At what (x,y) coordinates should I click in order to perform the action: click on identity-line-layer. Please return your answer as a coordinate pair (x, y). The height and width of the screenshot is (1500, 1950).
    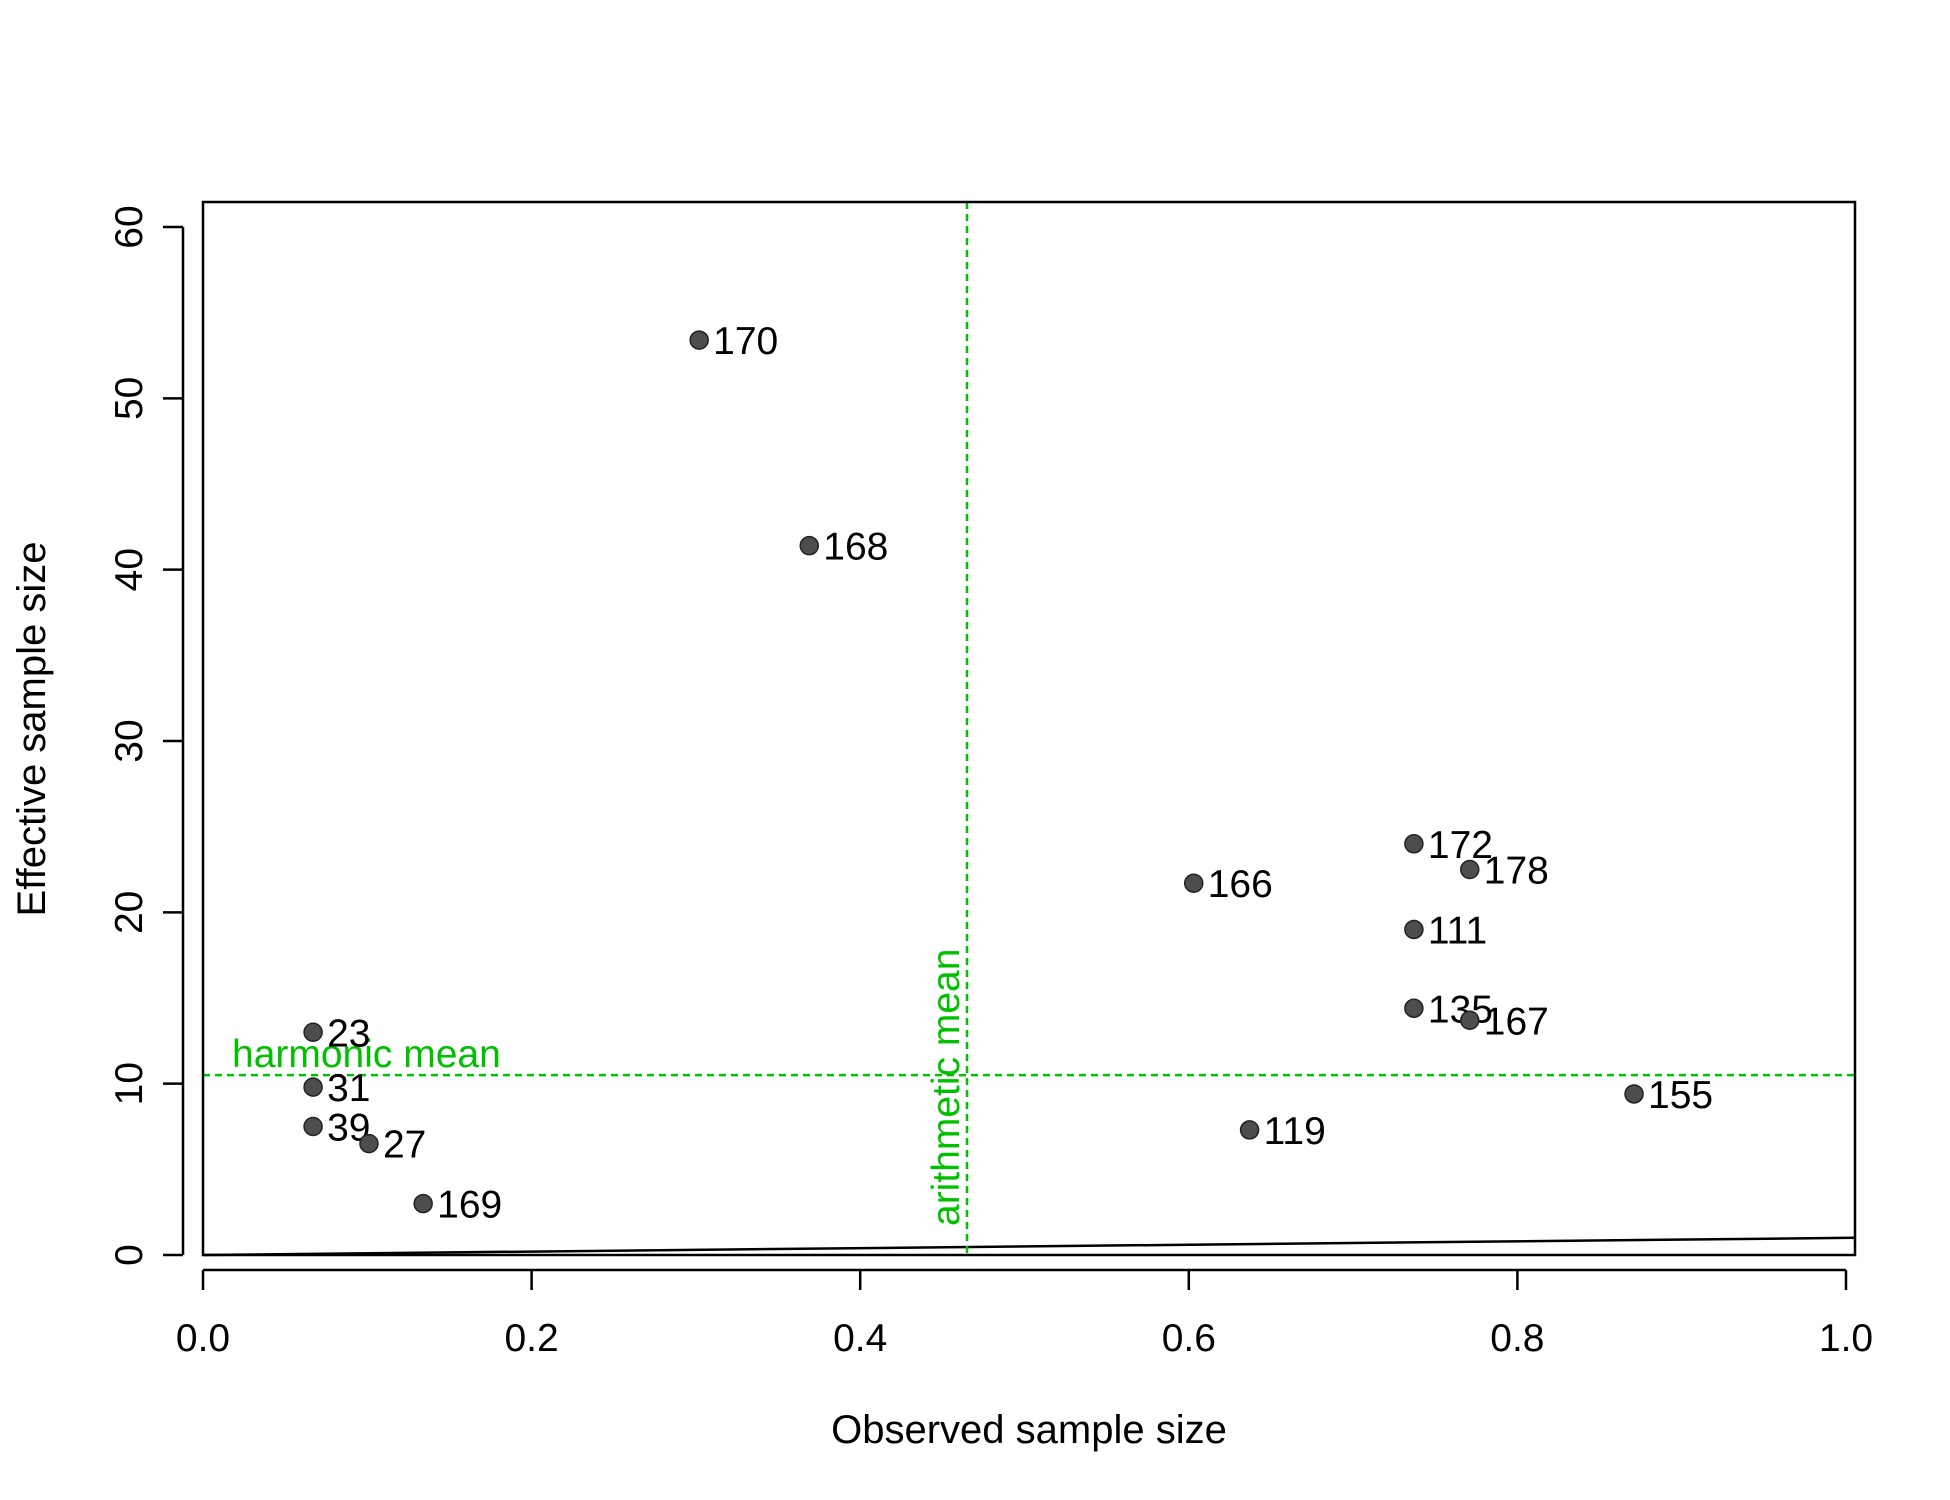
    Looking at the image, I should click on (1029, 1246).